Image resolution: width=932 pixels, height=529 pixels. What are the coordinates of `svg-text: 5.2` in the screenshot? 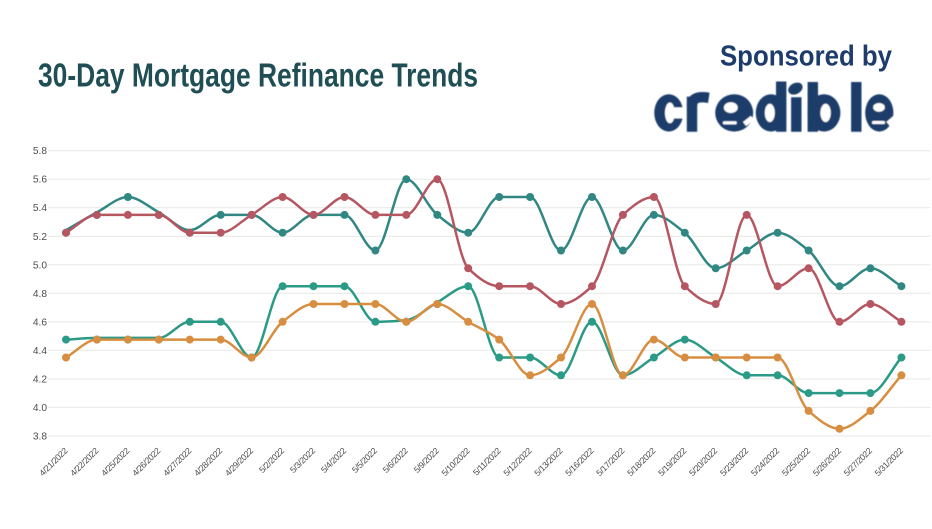 It's located at (40, 237).